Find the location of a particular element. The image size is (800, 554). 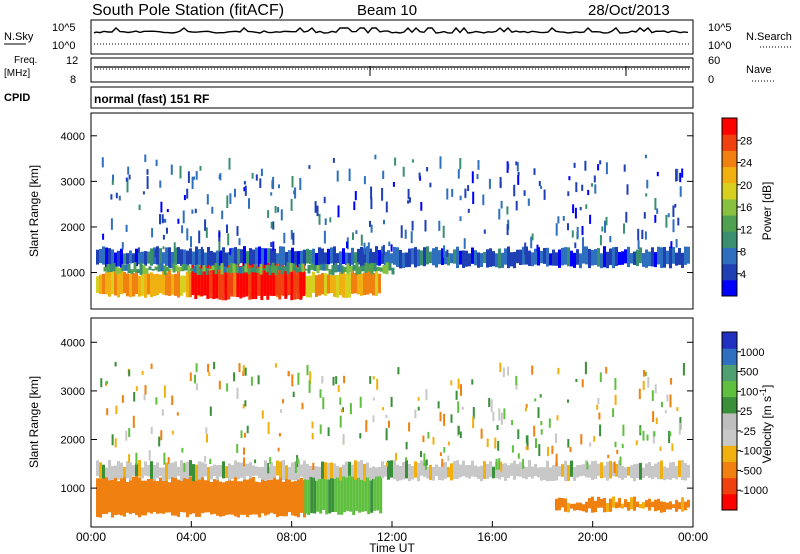

freq-label-line2: [MHz] is located at coordinates (17, 73).